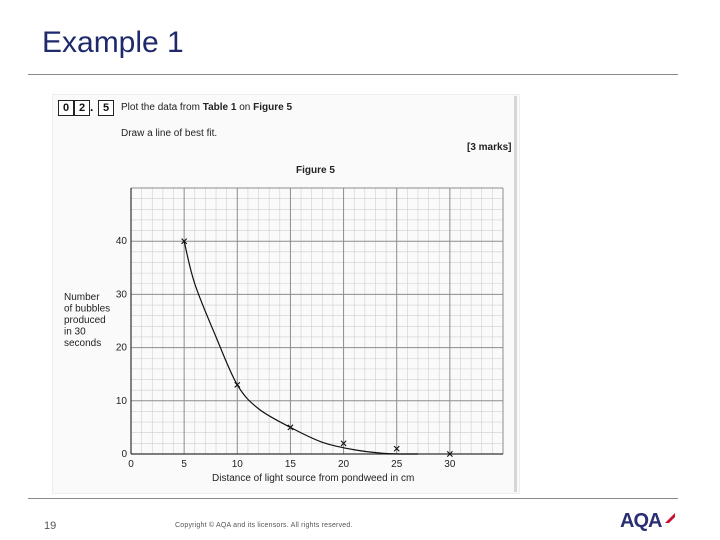 This screenshot has width=720, height=540. What do you see at coordinates (489, 147) in the screenshot?
I see `marks-label: [3 marks]` at bounding box center [489, 147].